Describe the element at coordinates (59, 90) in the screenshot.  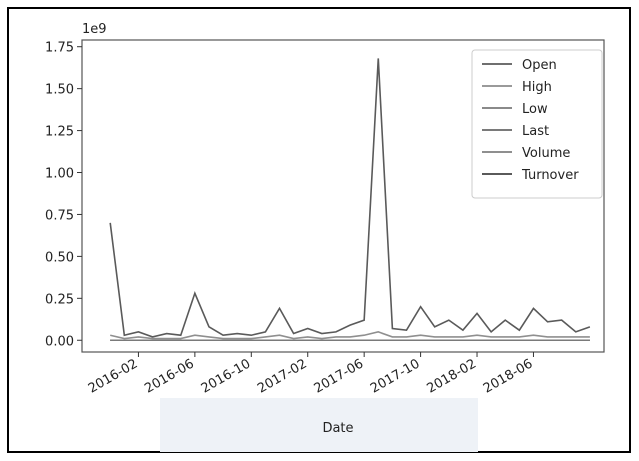
I see `y-tick-label: 1.50` at that location.